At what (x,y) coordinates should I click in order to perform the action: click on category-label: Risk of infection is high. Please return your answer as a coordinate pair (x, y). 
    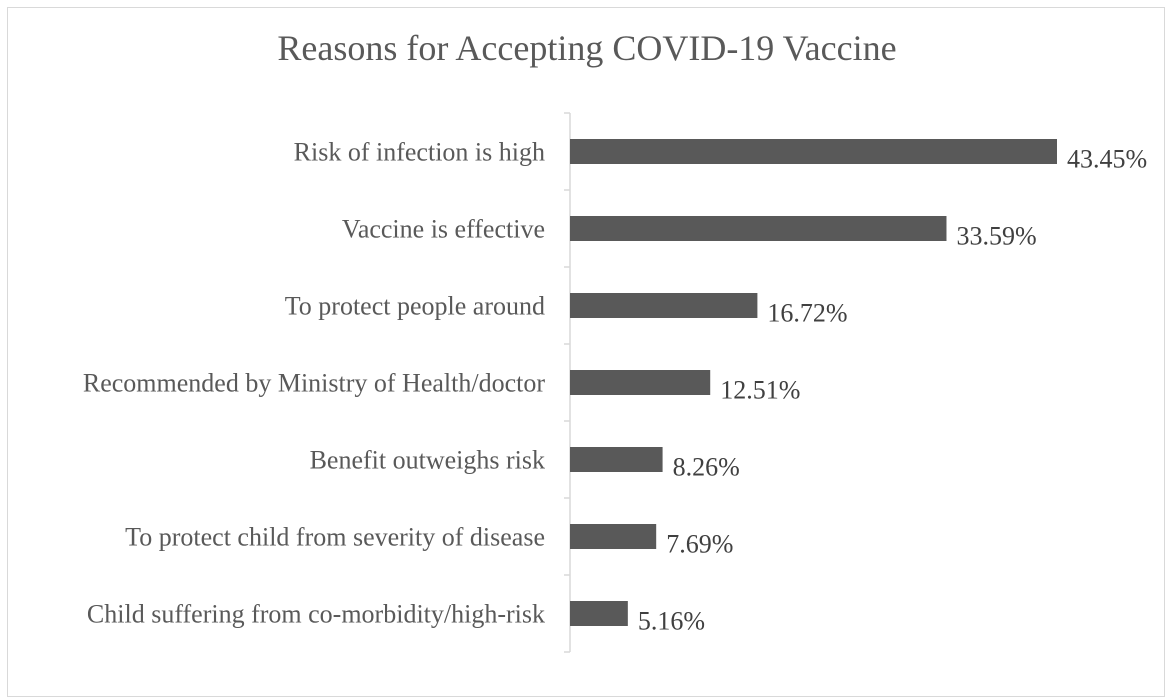
    Looking at the image, I should click on (419, 152).